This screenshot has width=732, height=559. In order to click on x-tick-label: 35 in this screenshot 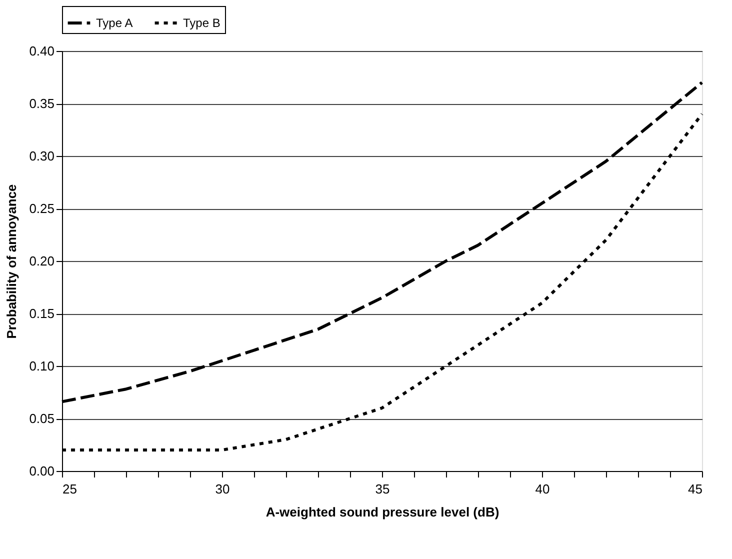, I will do `click(382, 489)`.